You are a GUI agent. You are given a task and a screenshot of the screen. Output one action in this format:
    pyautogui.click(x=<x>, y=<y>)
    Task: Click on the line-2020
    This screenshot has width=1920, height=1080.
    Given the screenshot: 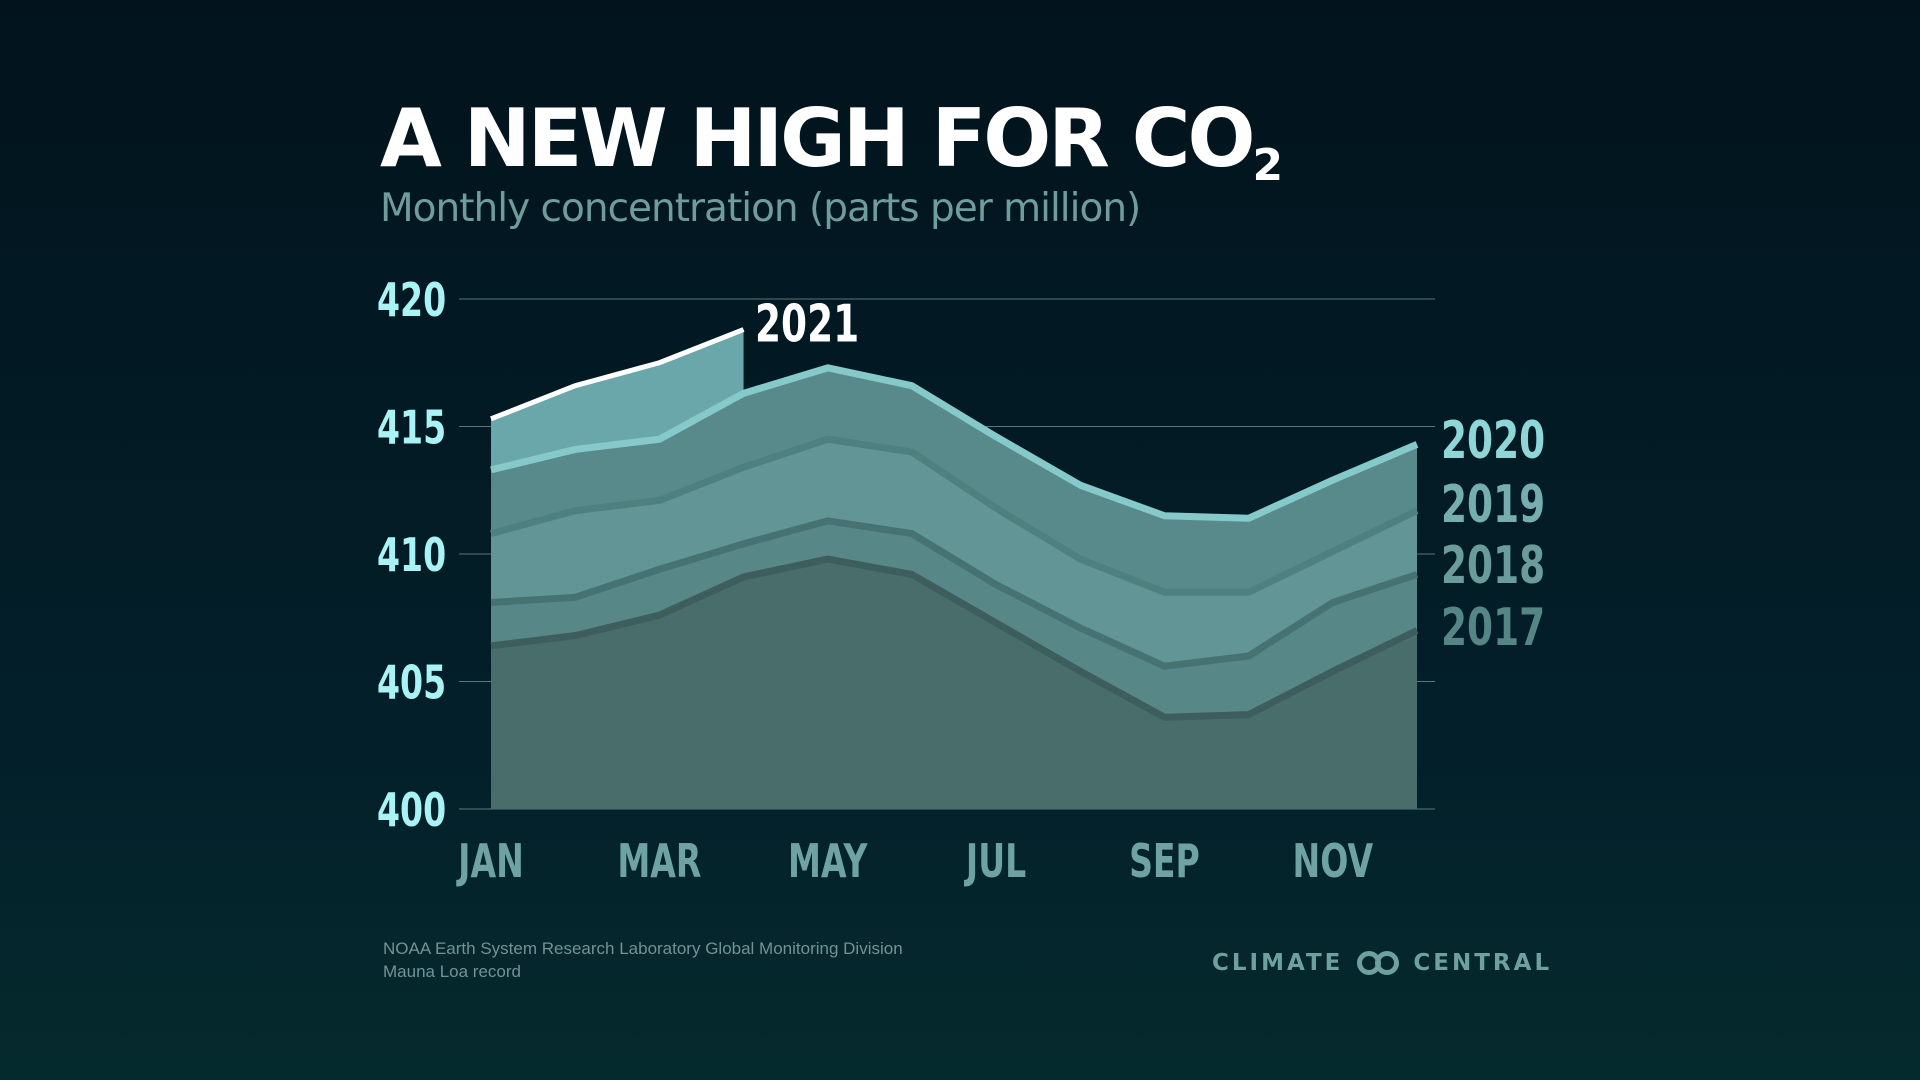 What is the action you would take?
    pyautogui.click(x=954, y=443)
    